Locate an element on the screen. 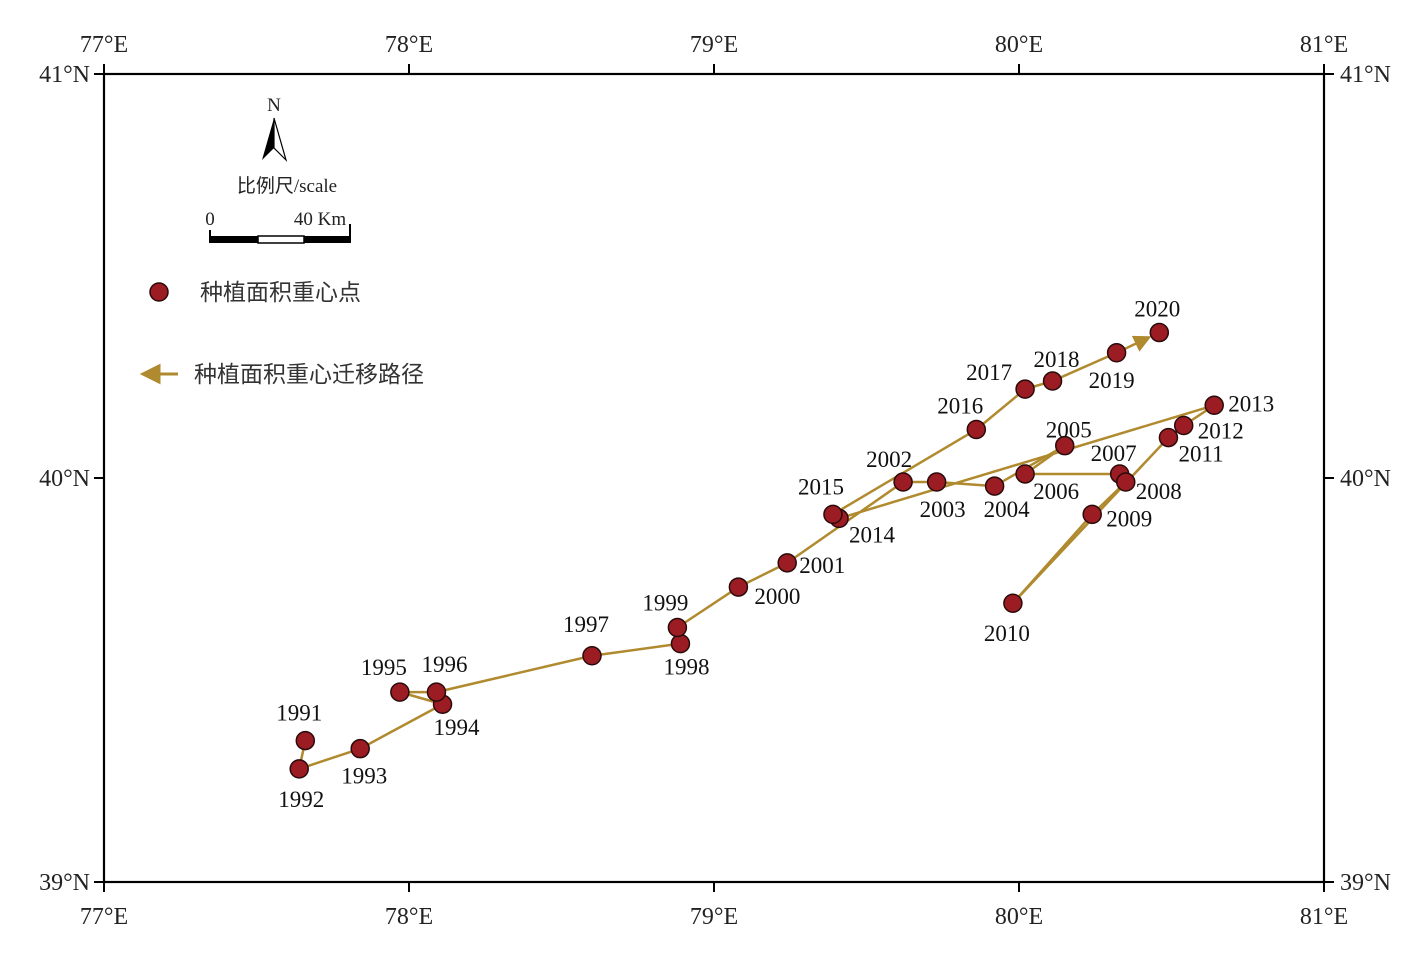  year-label-2017: 2017 is located at coordinates (989, 372).